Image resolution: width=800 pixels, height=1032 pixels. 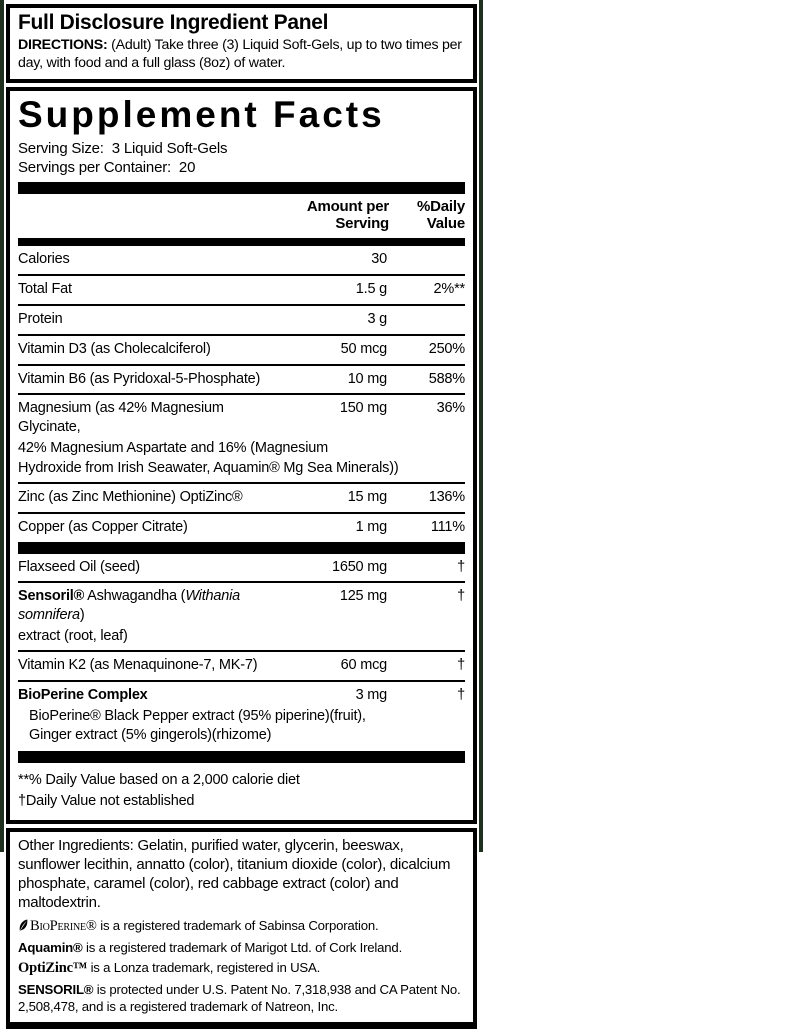 What do you see at coordinates (173, 22) in the screenshot?
I see `panel-title: Full Disclosure Ingredient Panel` at bounding box center [173, 22].